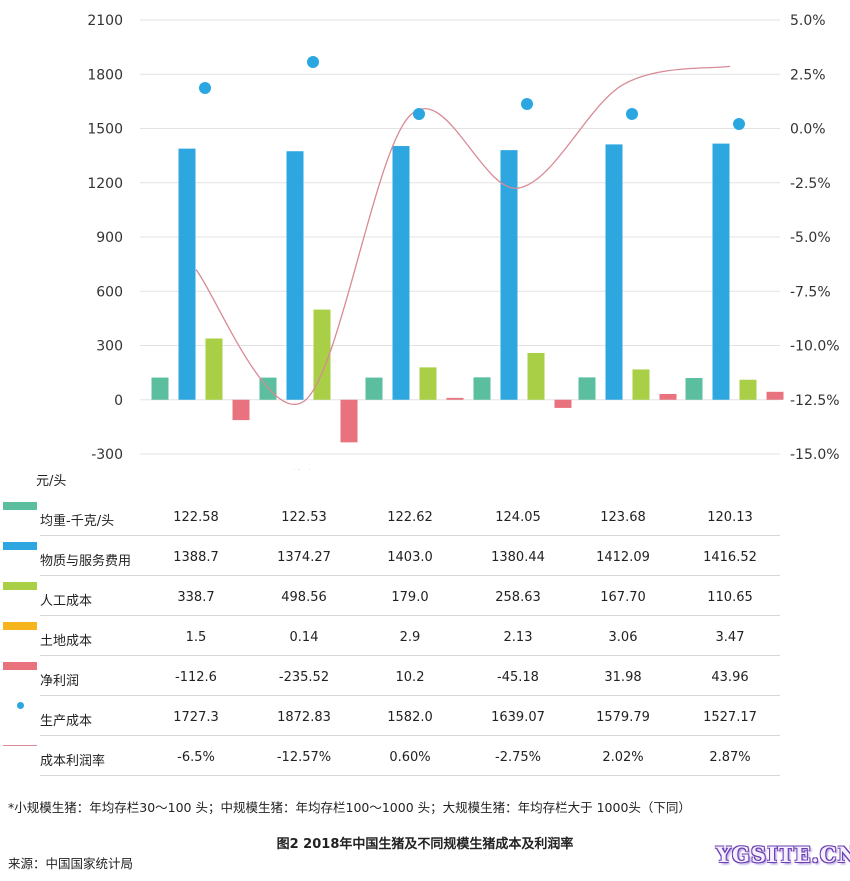  I want to click on table-cell: 1403.0, so click(410, 557).